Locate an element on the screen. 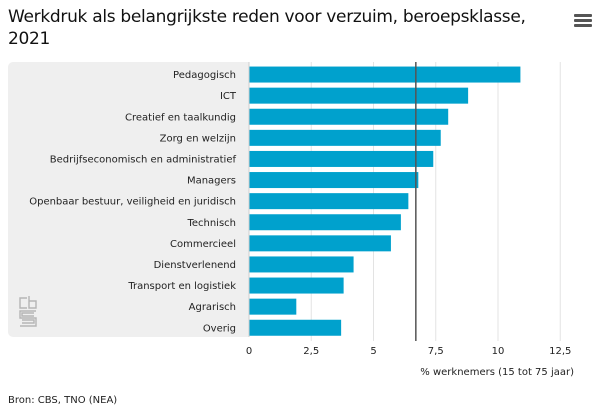 The width and height of the screenshot is (600, 417). hamburger-menu-icon is located at coordinates (583, 21).